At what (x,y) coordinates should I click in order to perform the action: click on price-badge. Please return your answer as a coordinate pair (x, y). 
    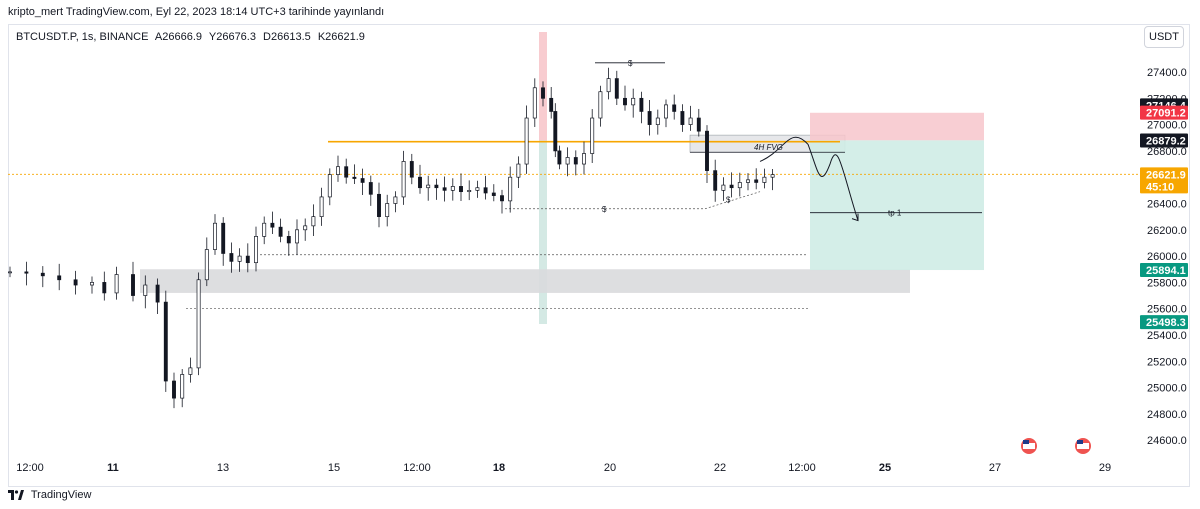
    Looking at the image, I should click on (1164, 112).